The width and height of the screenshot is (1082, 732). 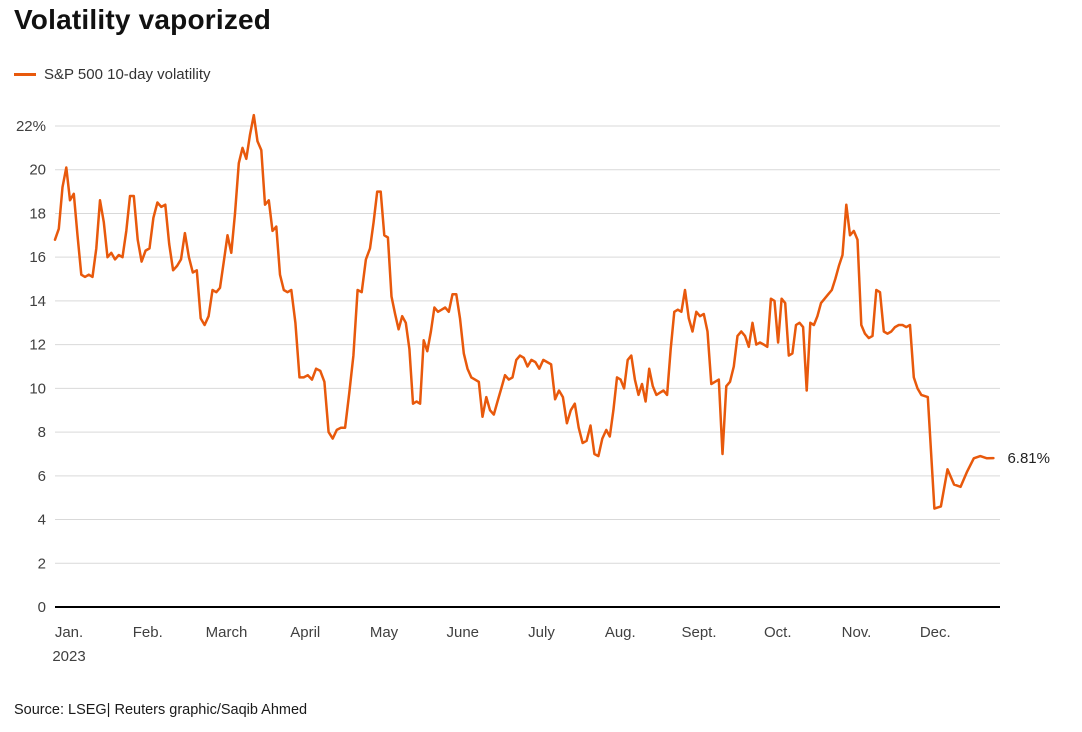 What do you see at coordinates (857, 632) in the screenshot?
I see `x-tick-label: Nov.` at bounding box center [857, 632].